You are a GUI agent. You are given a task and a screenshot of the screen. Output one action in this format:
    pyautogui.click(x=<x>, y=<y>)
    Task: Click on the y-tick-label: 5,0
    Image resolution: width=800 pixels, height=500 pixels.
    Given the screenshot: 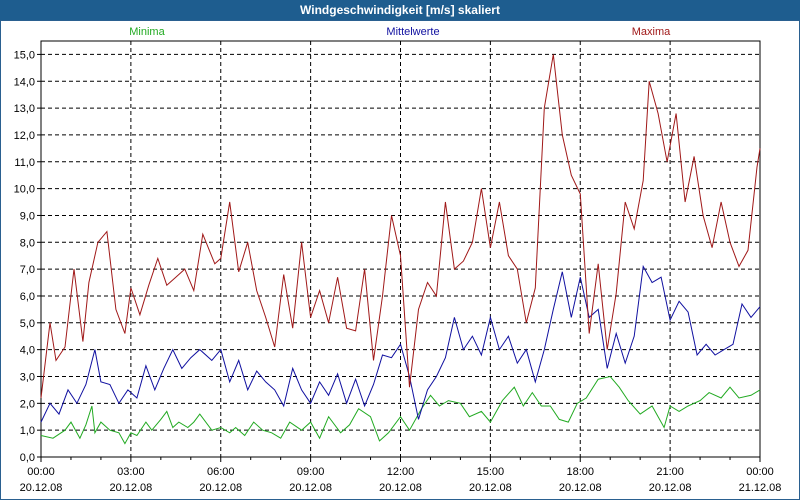 What is the action you would take?
    pyautogui.click(x=27, y=324)
    